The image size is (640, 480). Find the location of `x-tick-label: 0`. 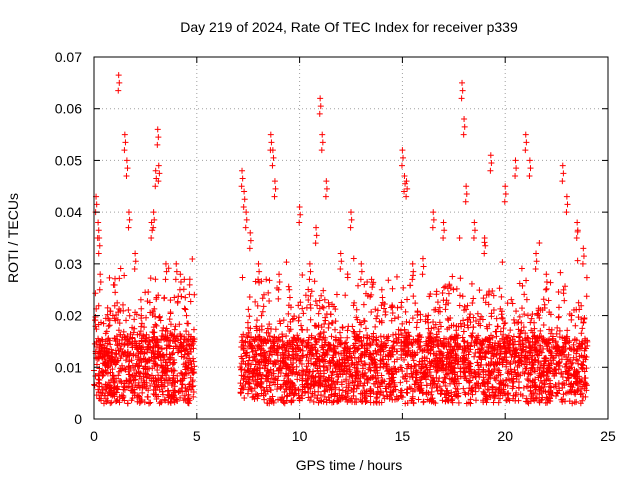

x-tick-label: 0 is located at coordinates (94, 436).